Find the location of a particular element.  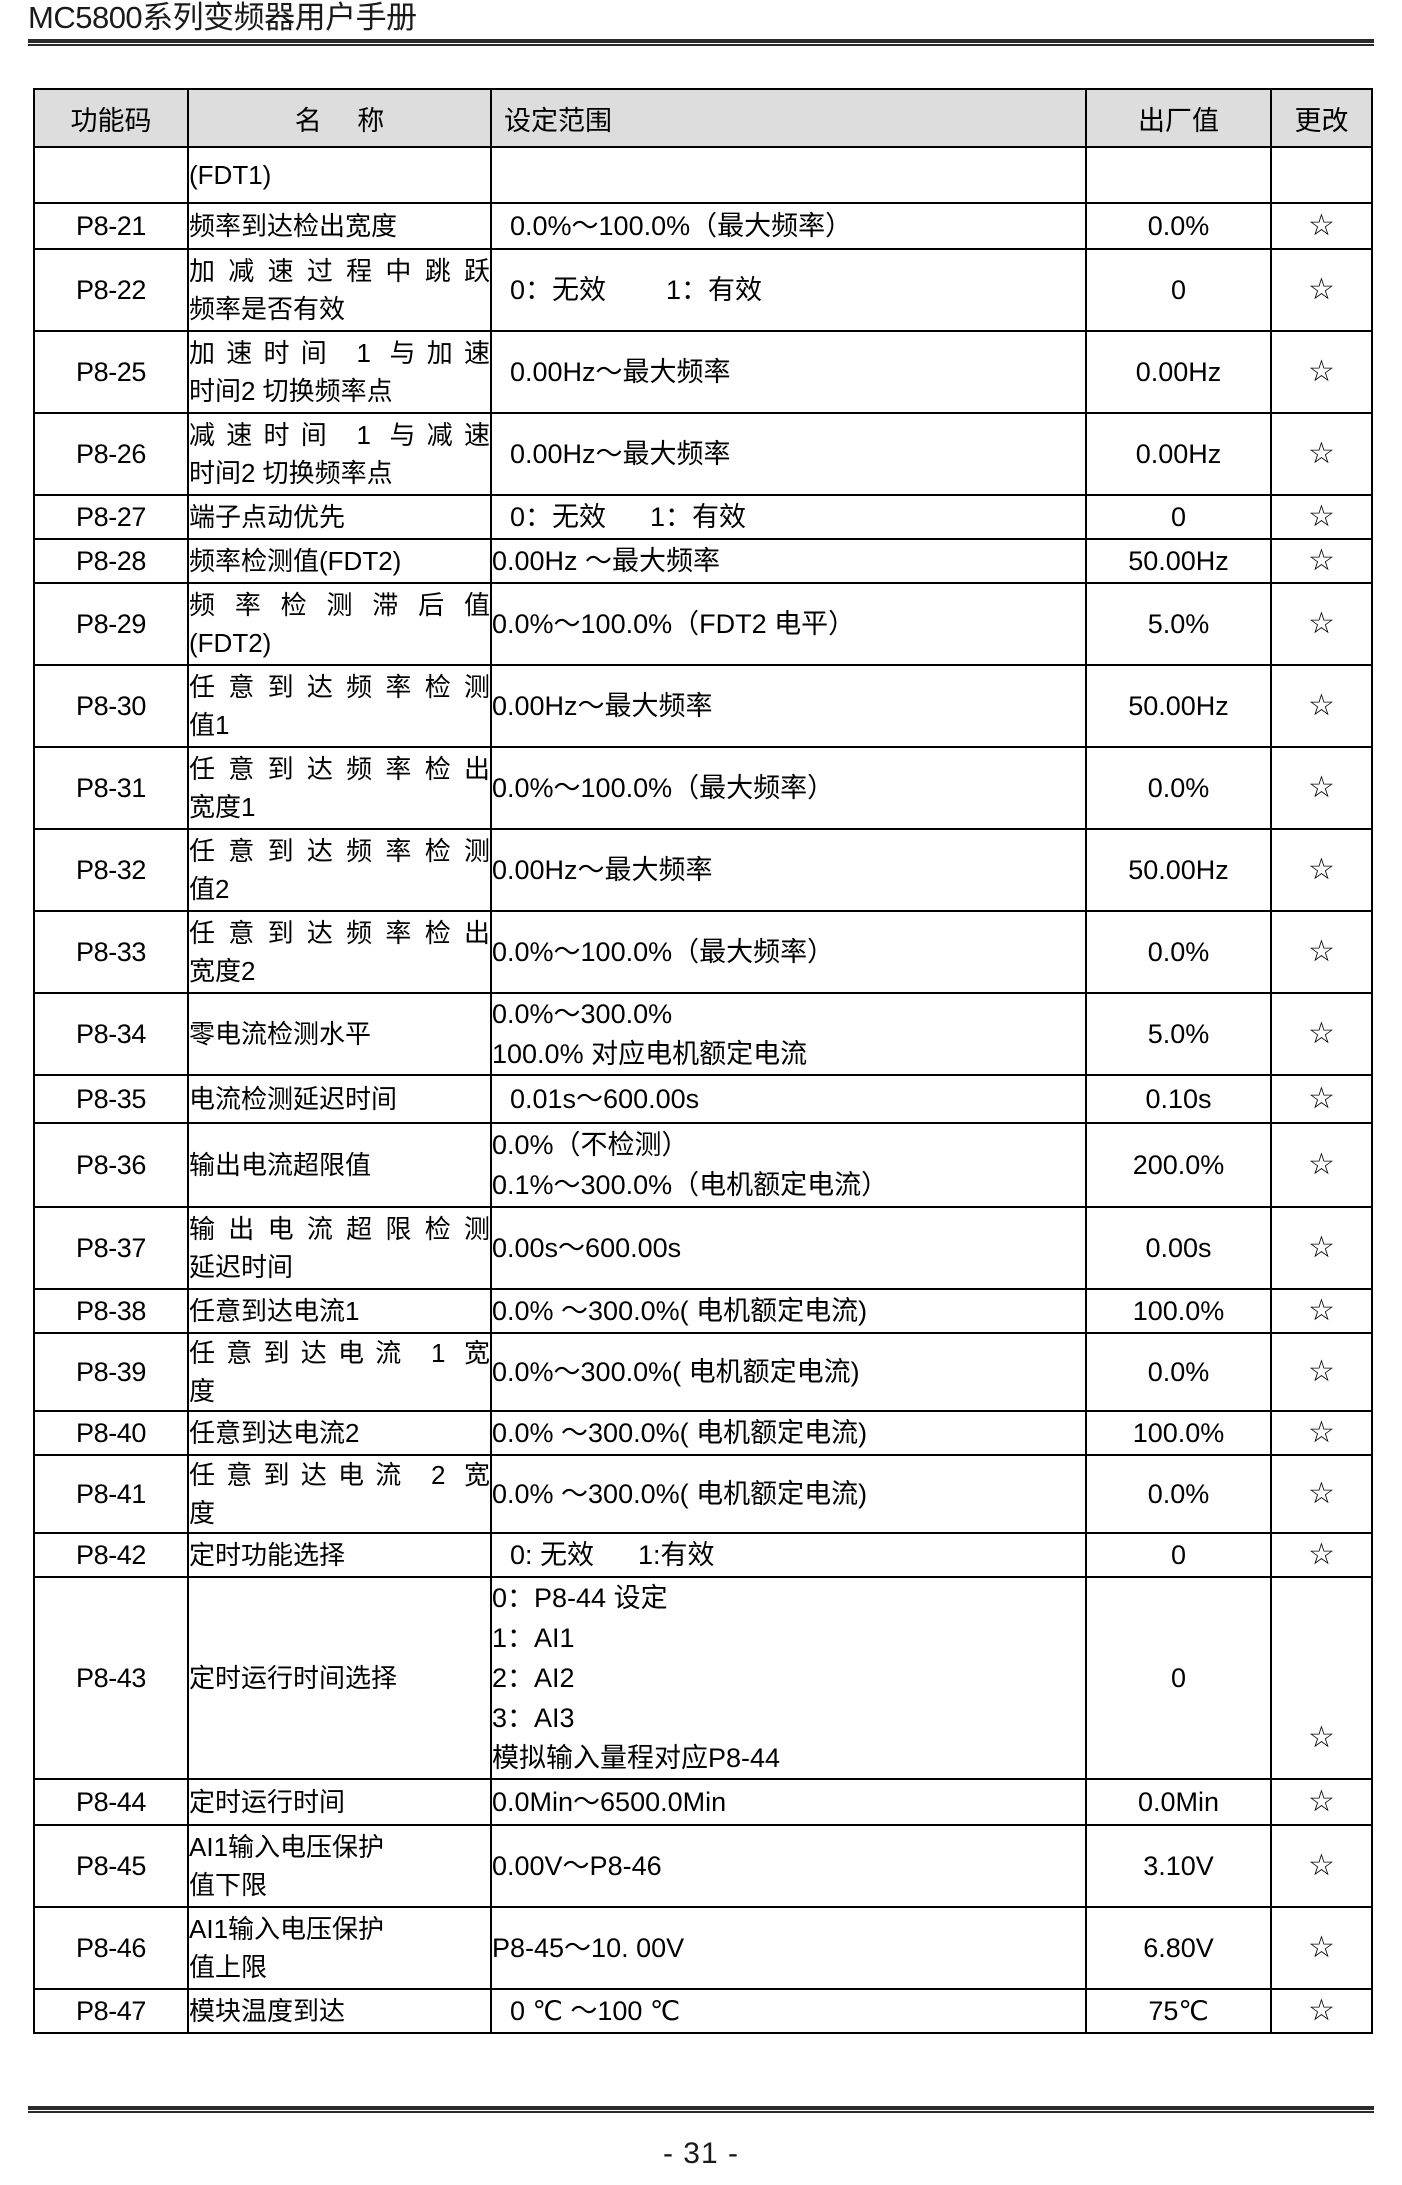

cell-default: 5.0% is located at coordinates (1178, 1034).